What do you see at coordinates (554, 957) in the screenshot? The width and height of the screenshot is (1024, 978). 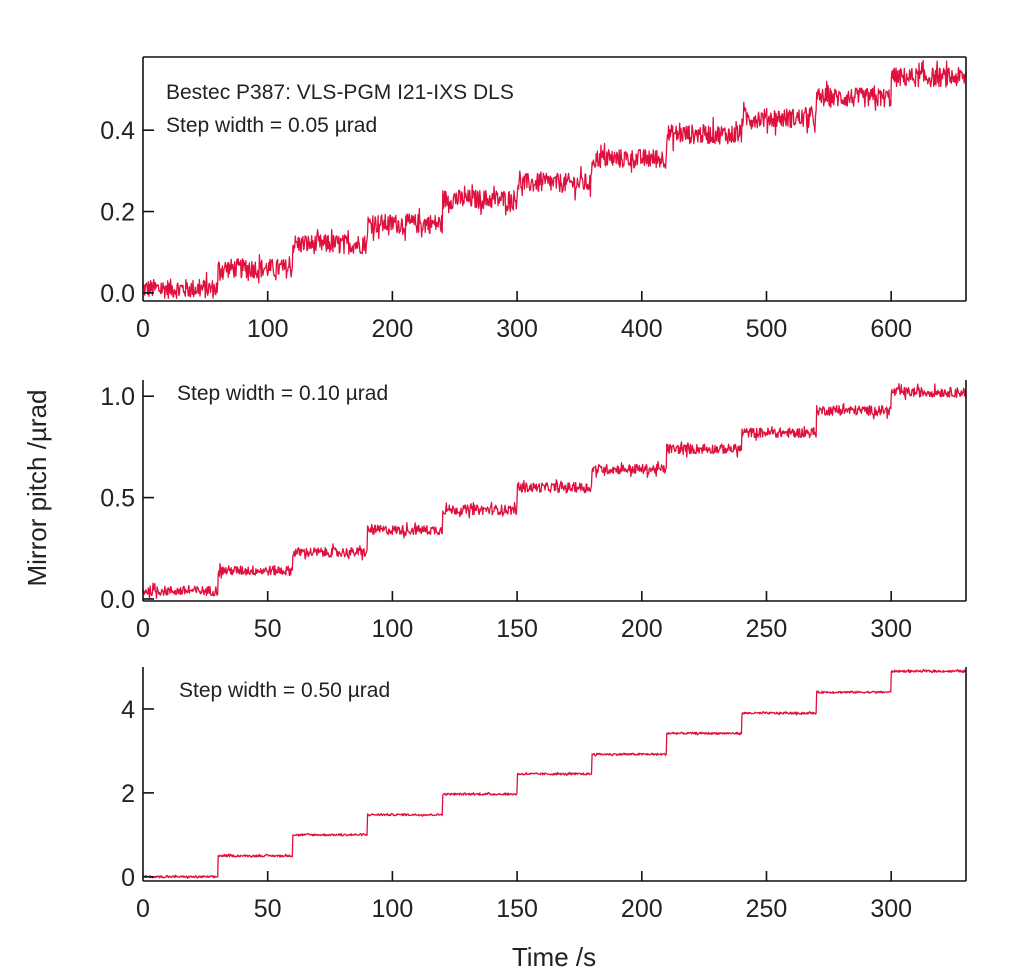 I see `x-axis-title: Time /s` at bounding box center [554, 957].